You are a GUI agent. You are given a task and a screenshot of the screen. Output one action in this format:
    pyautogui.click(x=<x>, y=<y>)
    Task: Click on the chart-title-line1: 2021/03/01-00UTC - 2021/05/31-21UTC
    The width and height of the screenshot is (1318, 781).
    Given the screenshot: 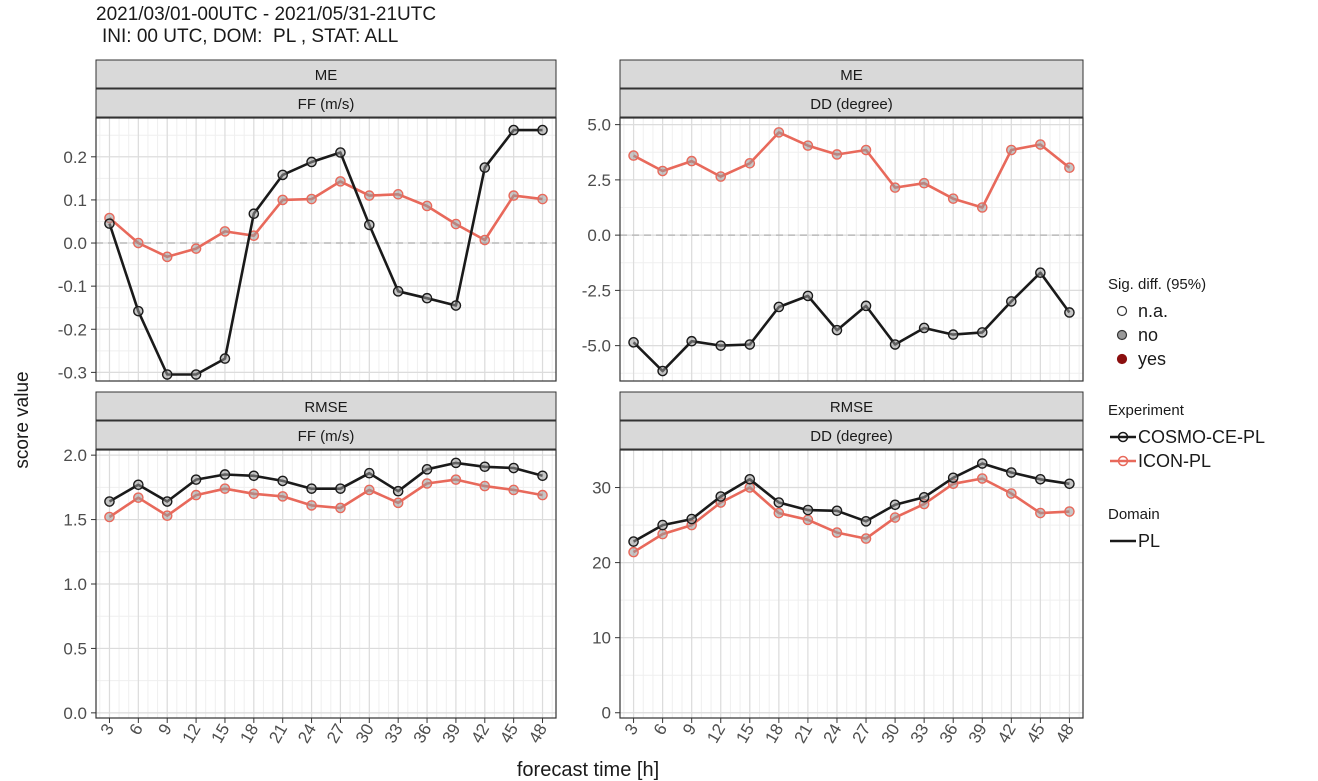 What is the action you would take?
    pyautogui.click(x=266, y=14)
    